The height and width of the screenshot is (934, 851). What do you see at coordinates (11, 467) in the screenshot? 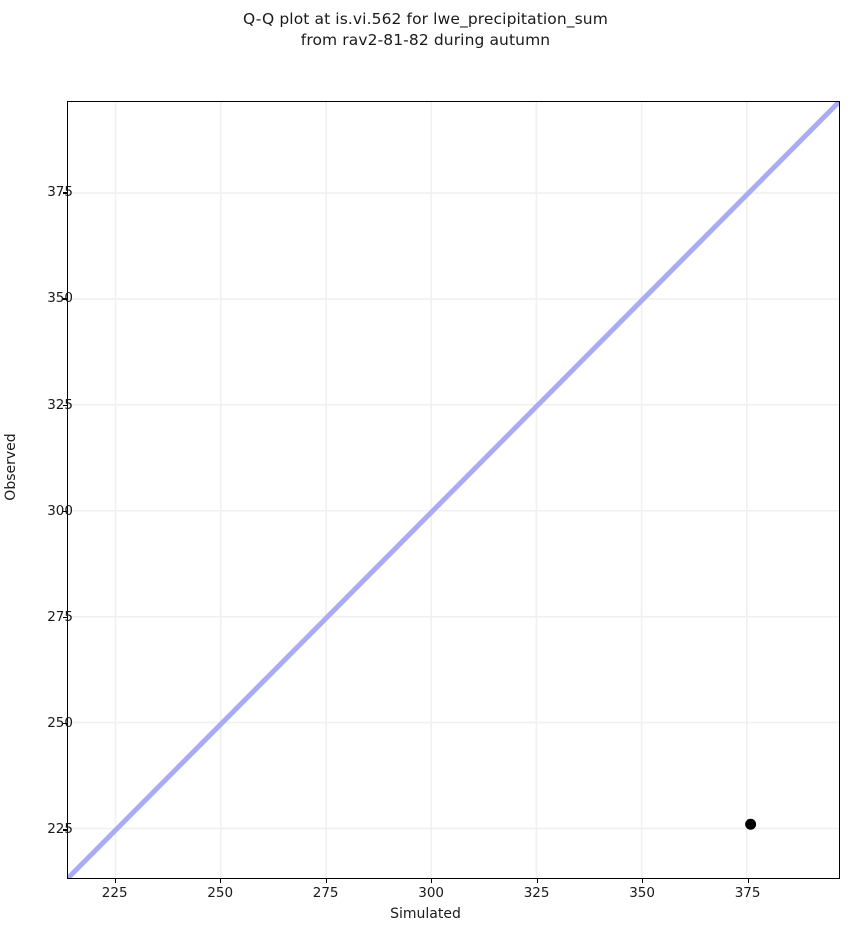
I see `y-axis-title: Observed` at bounding box center [11, 467].